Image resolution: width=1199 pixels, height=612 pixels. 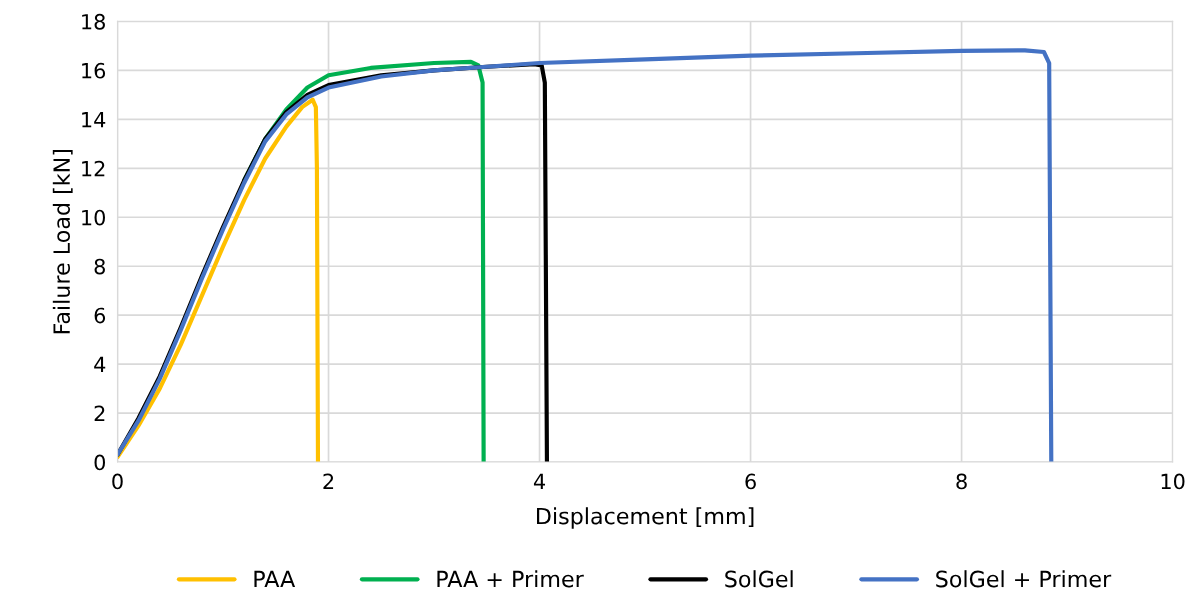 What do you see at coordinates (100, 364) in the screenshot?
I see `y-tick-label: 4` at bounding box center [100, 364].